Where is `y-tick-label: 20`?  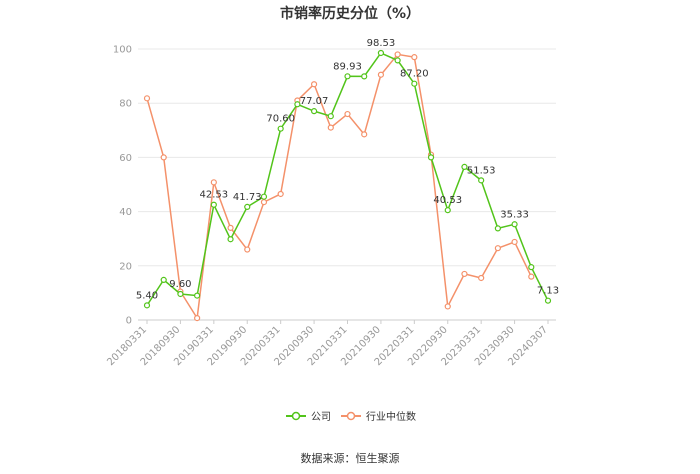 y-tick-label: 20 is located at coordinates (125, 266).